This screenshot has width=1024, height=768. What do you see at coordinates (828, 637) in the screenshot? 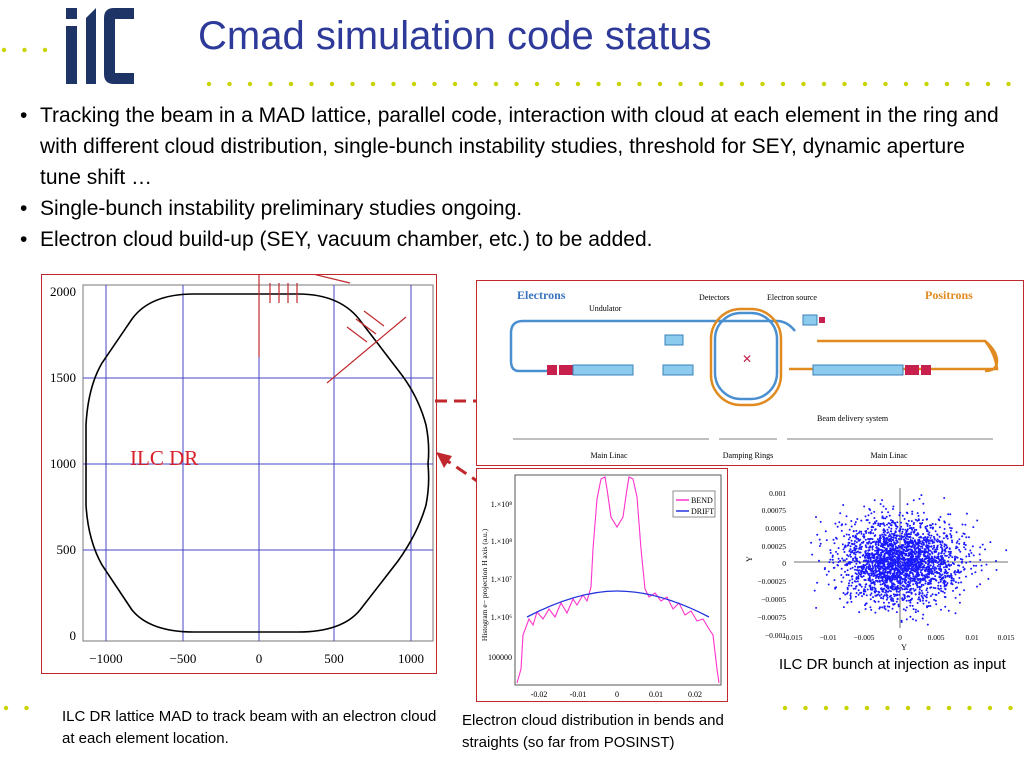
I see `x-tick-label: −0.01` at bounding box center [828, 637].